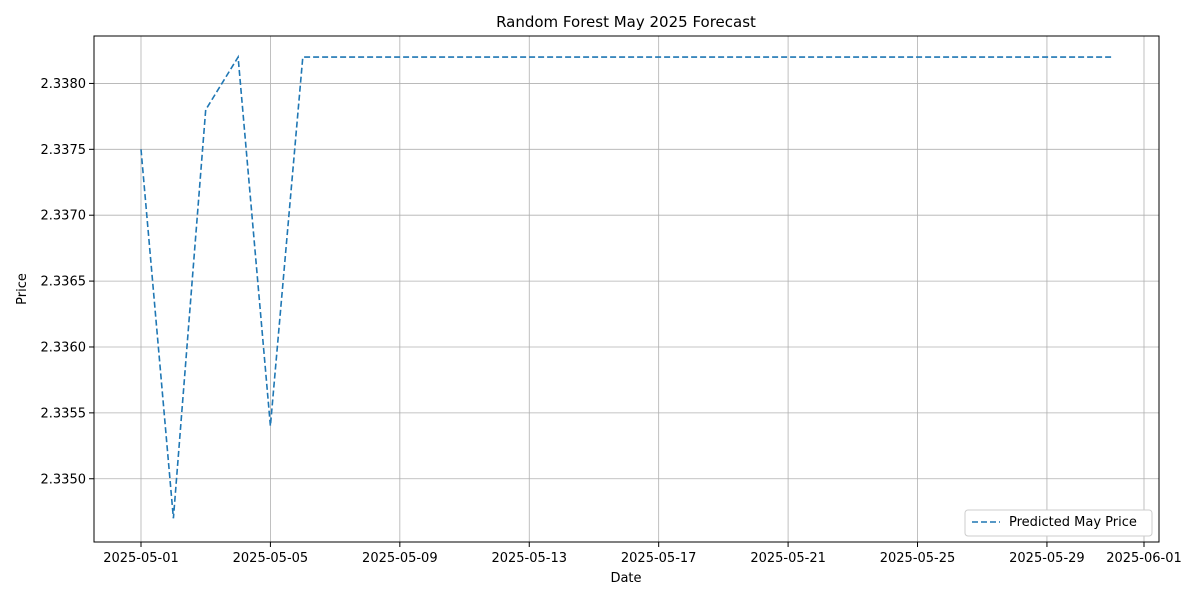 Image resolution: width=1200 pixels, height=600 pixels. I want to click on legend-label: Predicted May Price, so click(1073, 522).